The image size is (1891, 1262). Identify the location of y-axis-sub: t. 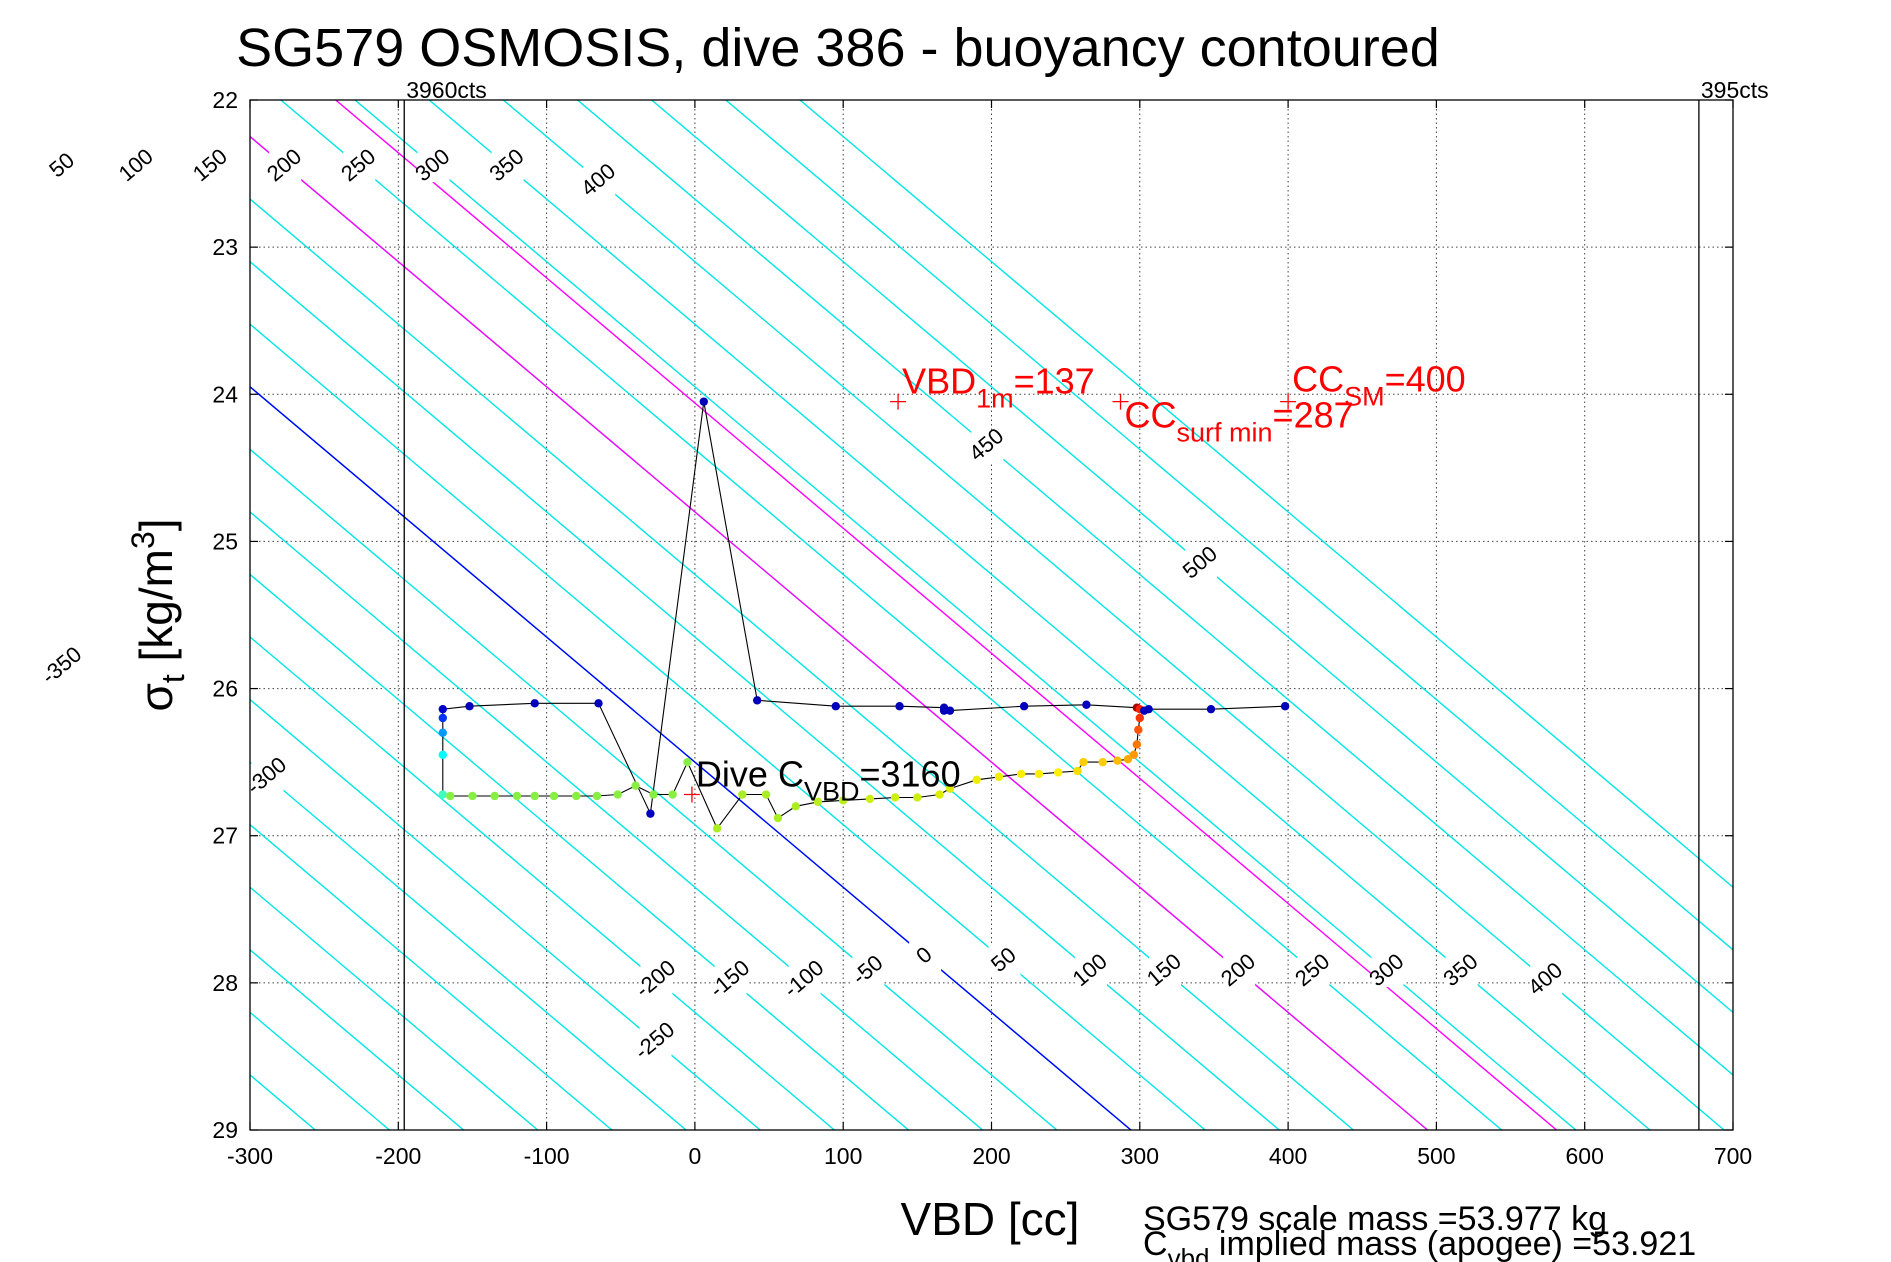
(173, 678).